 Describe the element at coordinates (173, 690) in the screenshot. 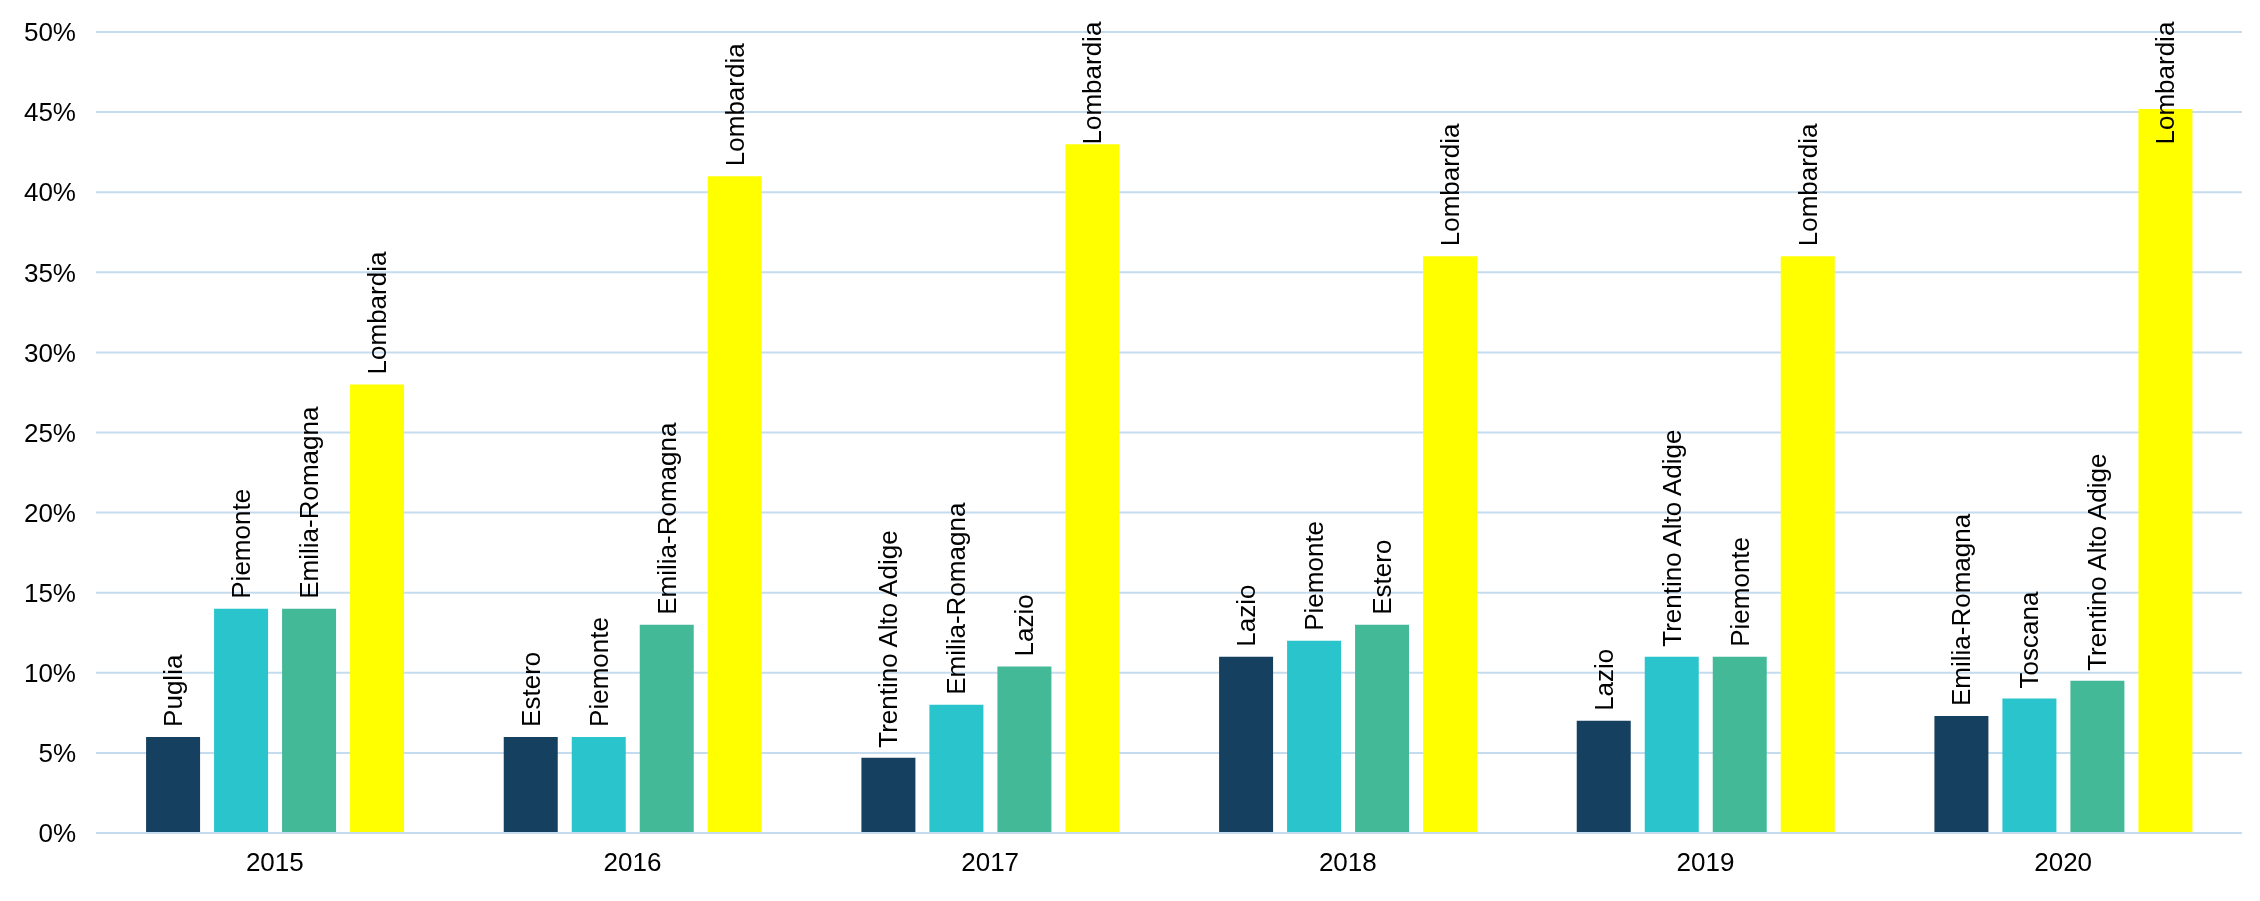

I see `data-label: Puglia` at that location.